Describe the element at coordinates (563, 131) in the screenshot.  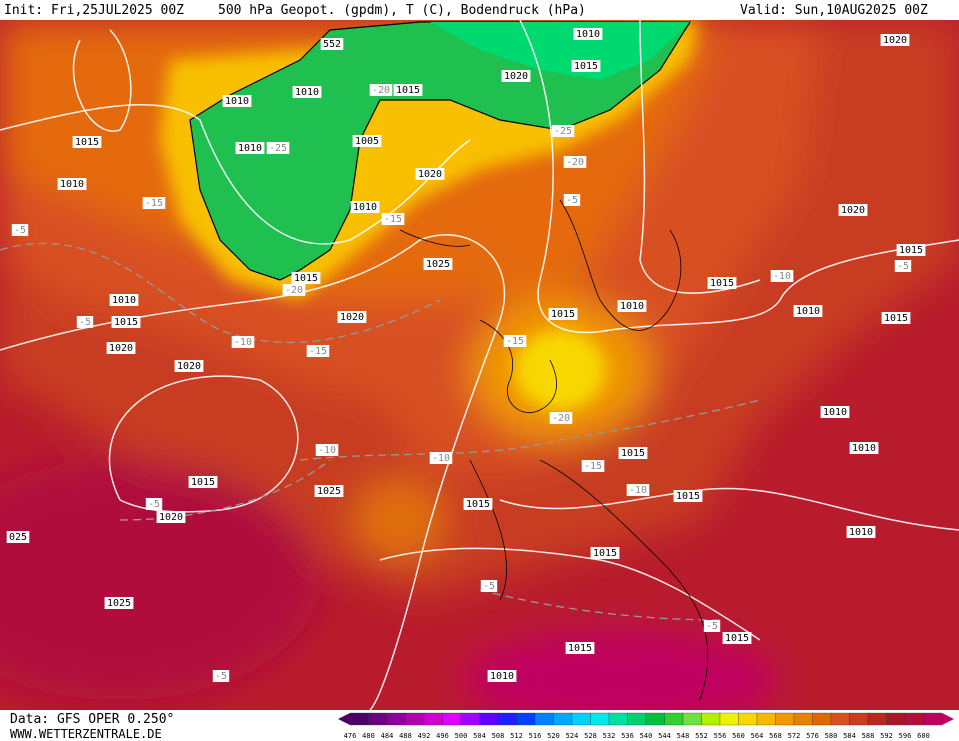
I see `temperature-label: -25` at that location.